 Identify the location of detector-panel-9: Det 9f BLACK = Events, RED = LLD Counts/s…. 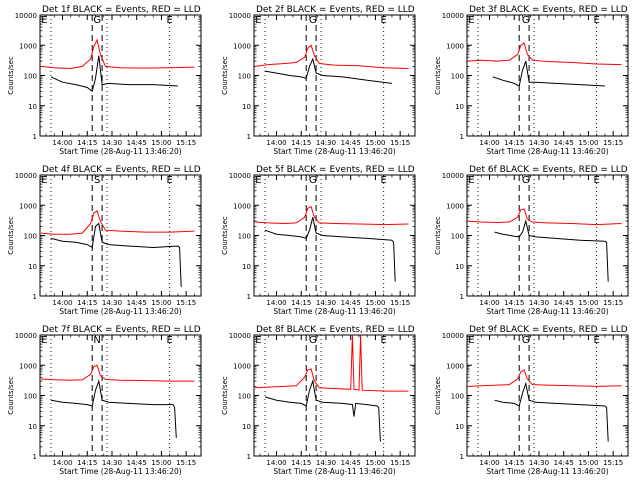
(531, 400).